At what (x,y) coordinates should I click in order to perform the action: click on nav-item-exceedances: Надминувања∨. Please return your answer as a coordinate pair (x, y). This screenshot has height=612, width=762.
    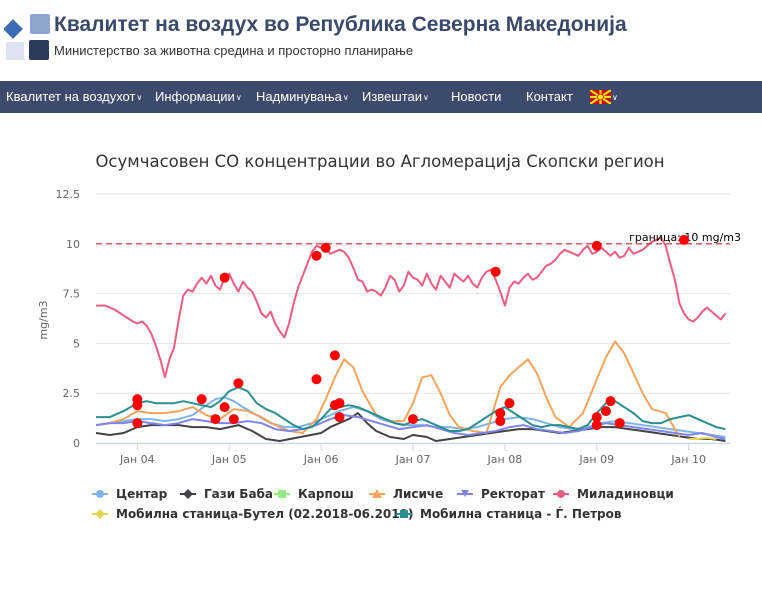
    Looking at the image, I should click on (302, 97).